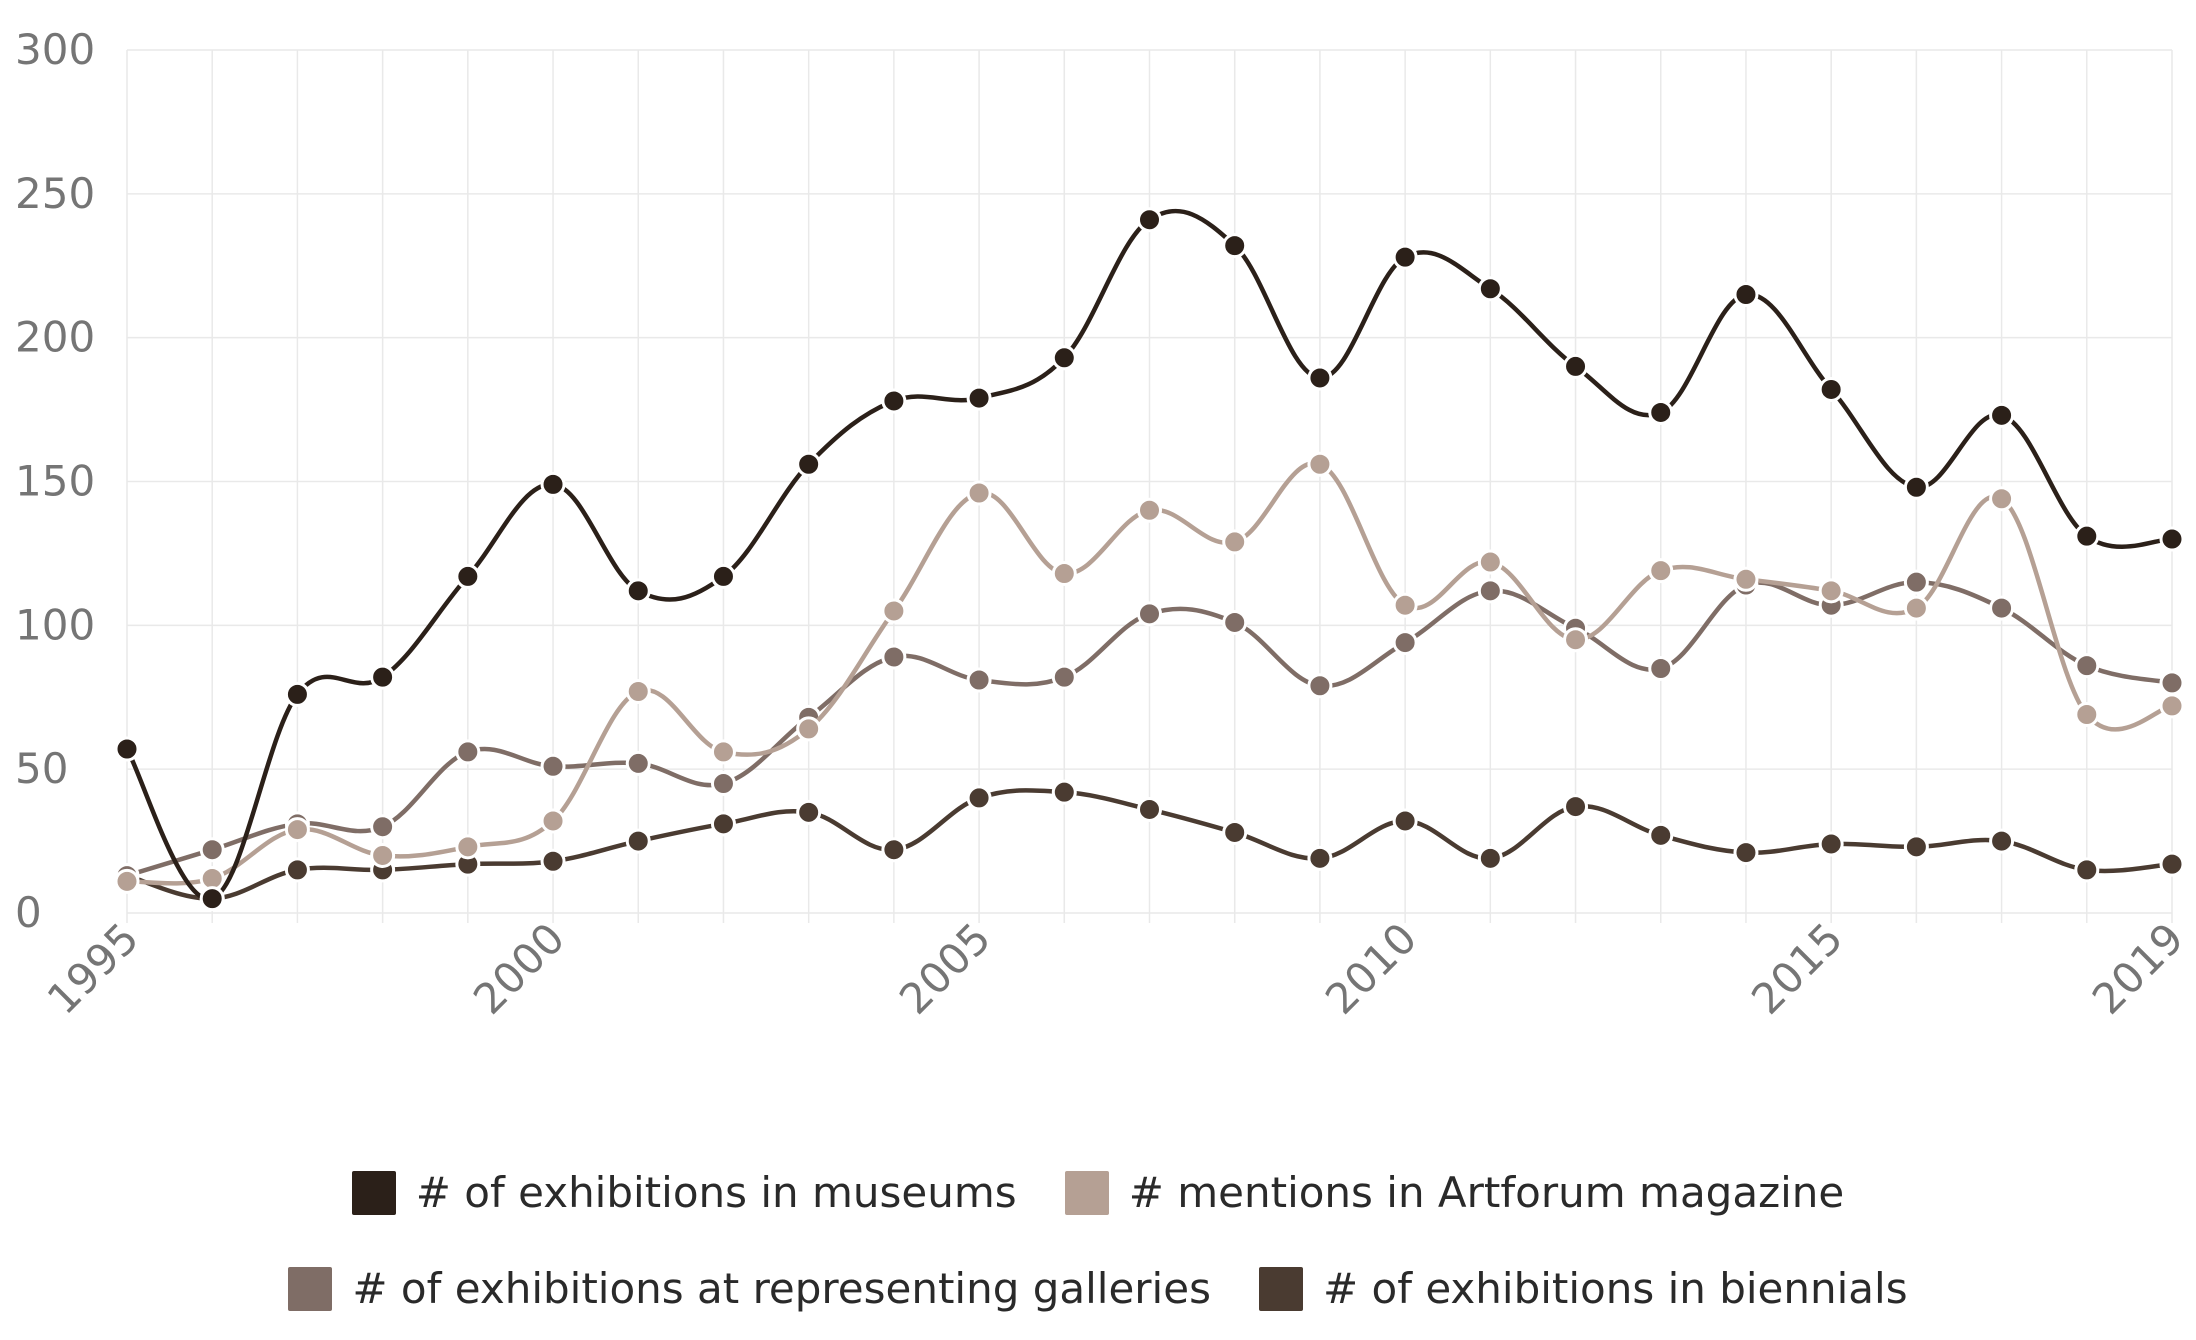 The width and height of the screenshot is (2196, 1340). What do you see at coordinates (1454, 1192) in the screenshot?
I see `legend-item-artforum: # mentions in Artforum magazine` at bounding box center [1454, 1192].